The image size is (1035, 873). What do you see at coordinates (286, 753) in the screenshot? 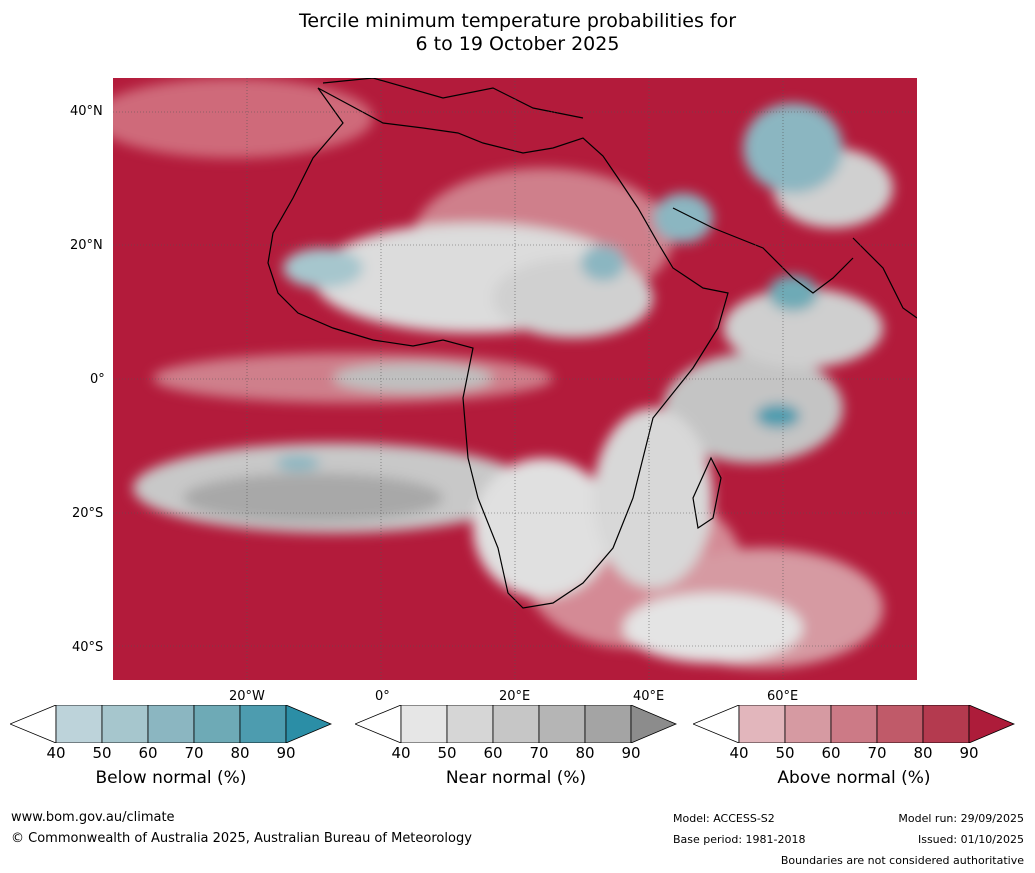
I see `below-tick-90: 90` at bounding box center [286, 753].